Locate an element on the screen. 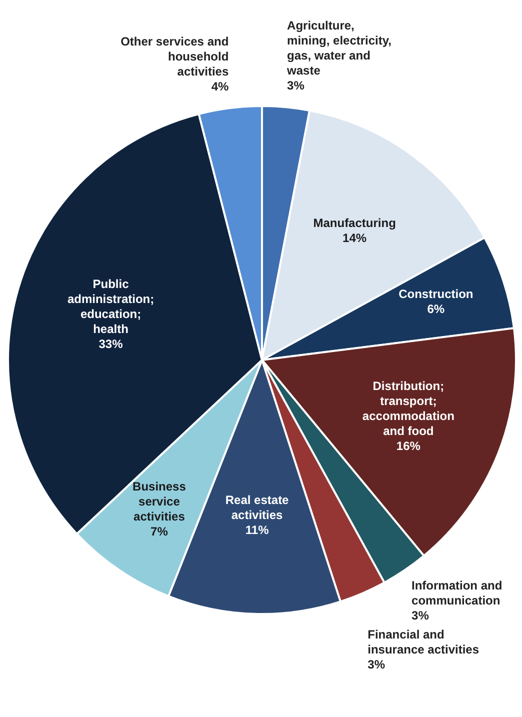 This screenshot has width=522, height=717. slice-label: Other services and household activities is located at coordinates (174, 56).